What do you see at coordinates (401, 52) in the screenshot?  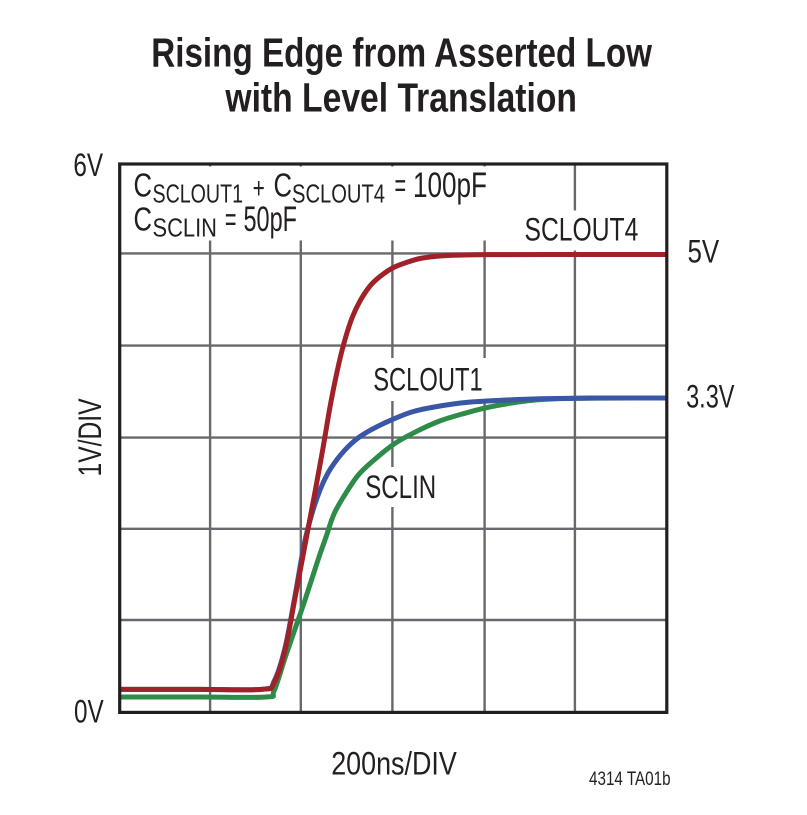 I see `svg-text: Rising Edge from Asserted Low` at bounding box center [401, 52].